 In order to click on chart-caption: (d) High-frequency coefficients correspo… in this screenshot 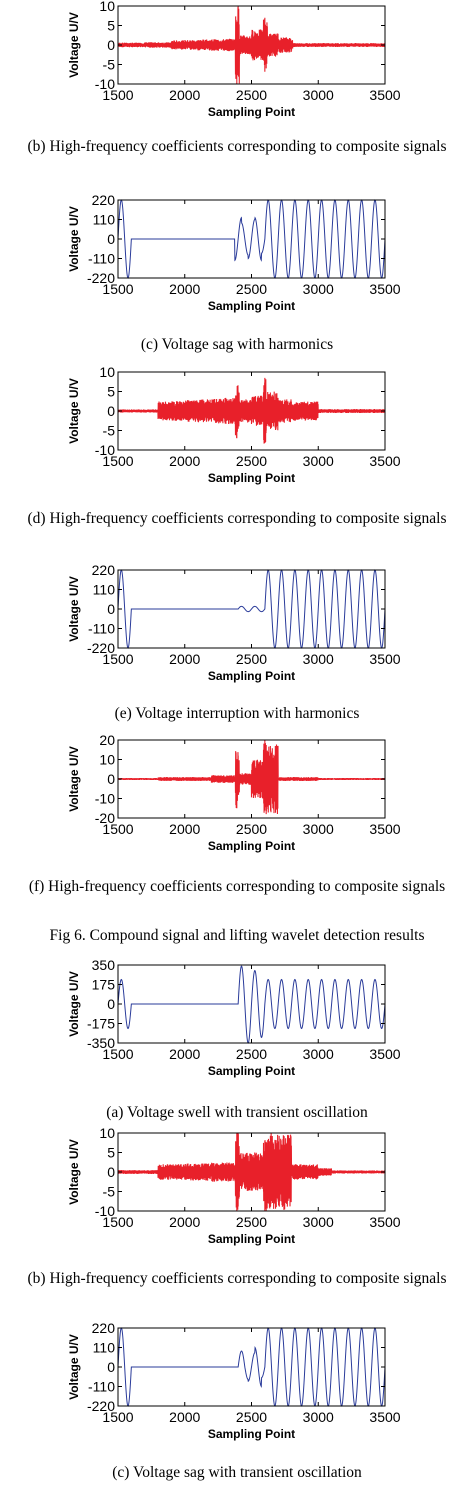, I will do `click(237, 518)`.